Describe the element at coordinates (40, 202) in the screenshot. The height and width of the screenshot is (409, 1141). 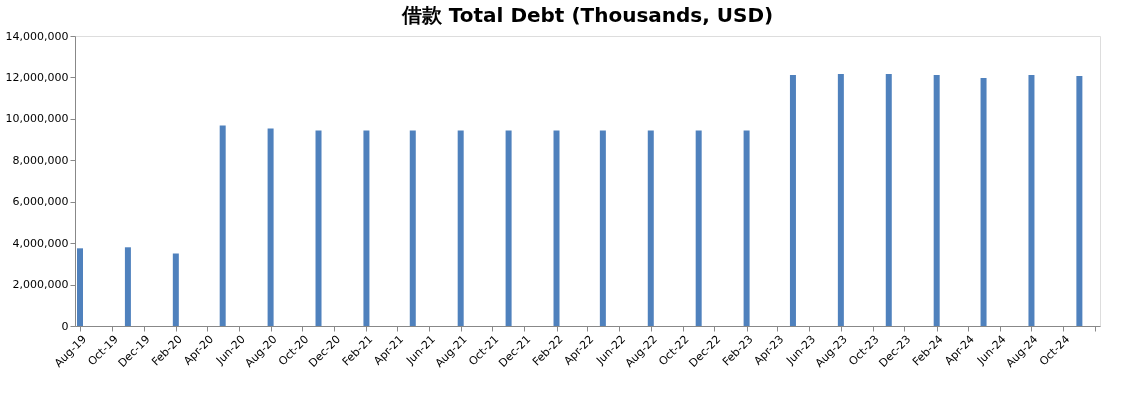
I see `y-tick-label: 6,000,000` at that location.